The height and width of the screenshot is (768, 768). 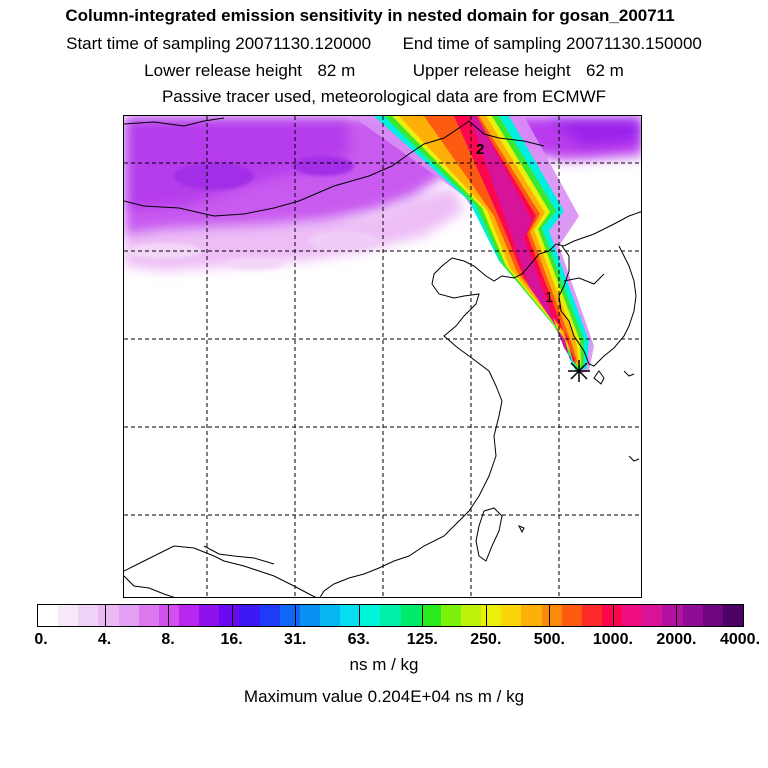 I want to click on colorbar, so click(x=390, y=615).